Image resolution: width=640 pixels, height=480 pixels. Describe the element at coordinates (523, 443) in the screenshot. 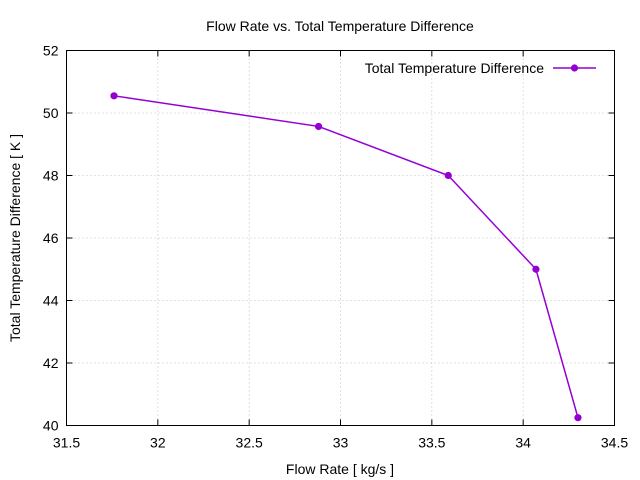

I see `x-tick-label: 34` at that location.